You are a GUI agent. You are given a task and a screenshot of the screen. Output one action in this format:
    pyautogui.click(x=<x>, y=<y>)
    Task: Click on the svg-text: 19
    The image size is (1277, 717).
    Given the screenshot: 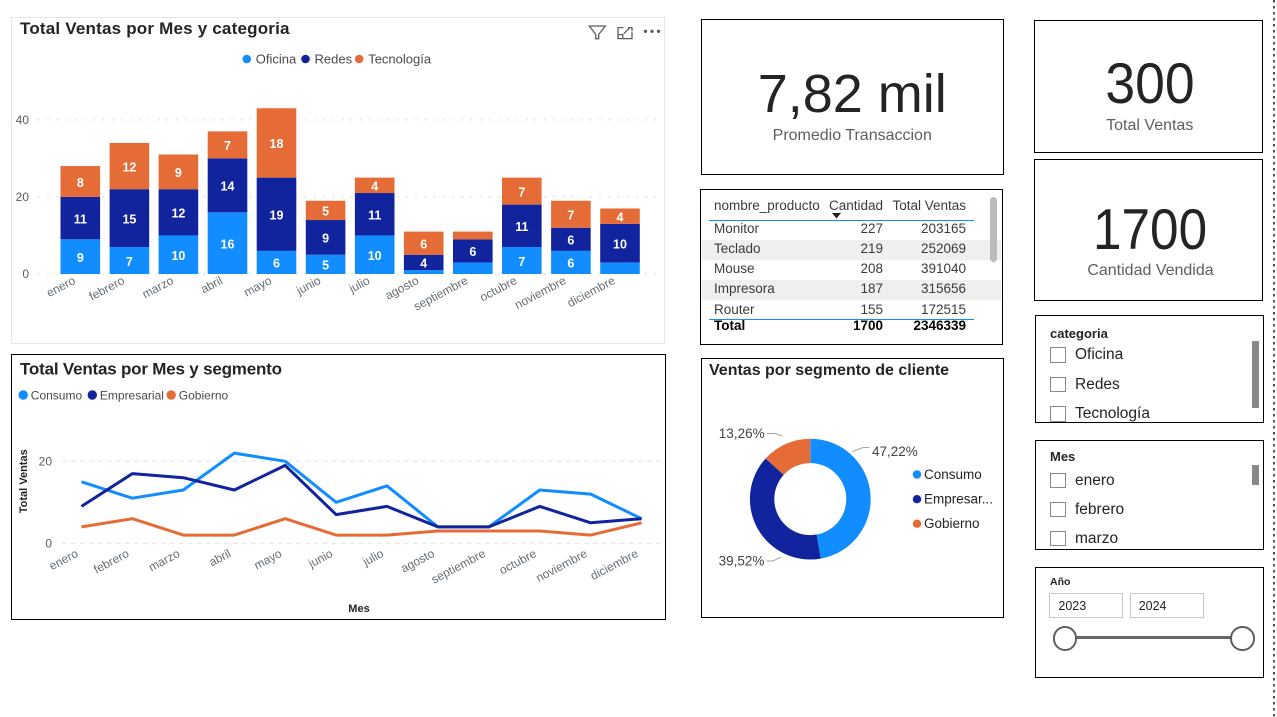 What is the action you would take?
    pyautogui.click(x=277, y=216)
    